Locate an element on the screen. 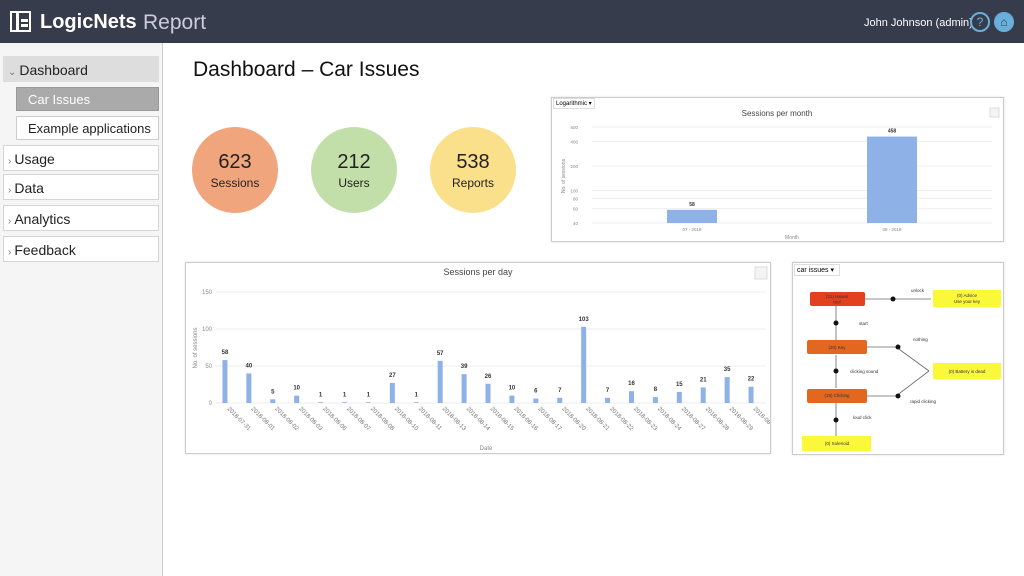 The image size is (1024, 576). home-icon: ⌂ is located at coordinates (1004, 22).